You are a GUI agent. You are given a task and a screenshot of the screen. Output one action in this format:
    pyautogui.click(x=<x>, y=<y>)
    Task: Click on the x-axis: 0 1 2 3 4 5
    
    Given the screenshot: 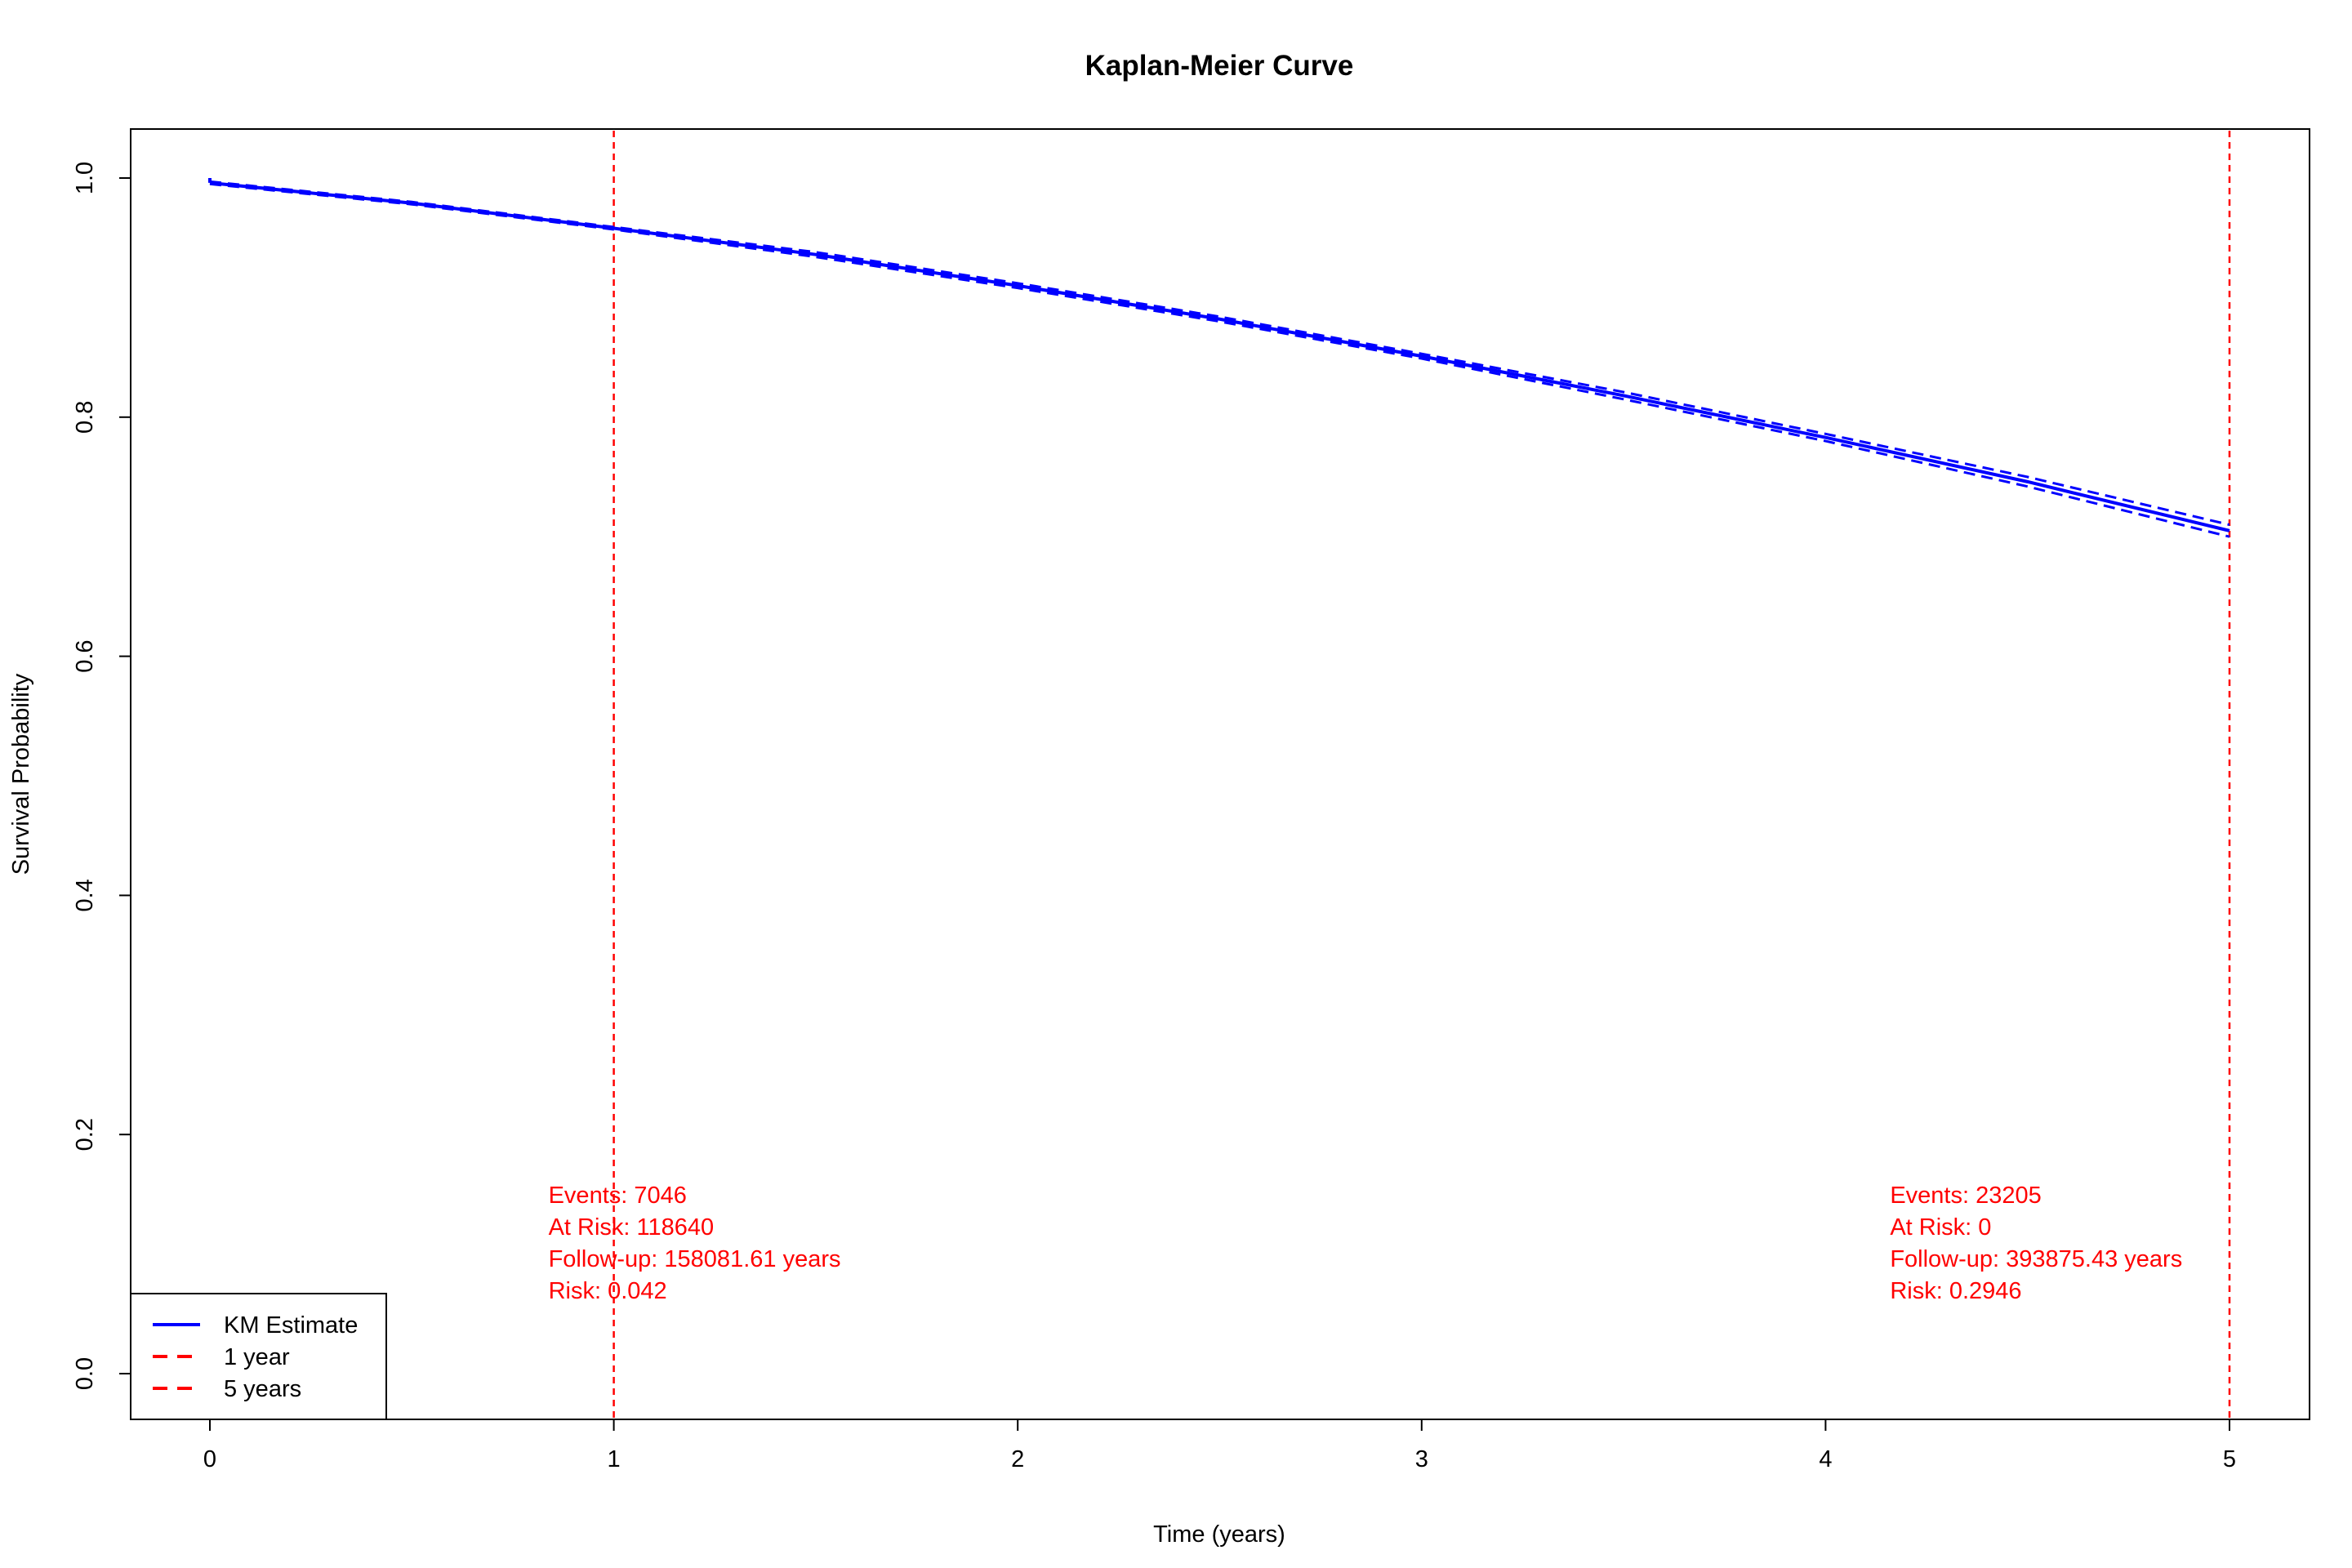 What is the action you would take?
    pyautogui.click(x=1219, y=1445)
    